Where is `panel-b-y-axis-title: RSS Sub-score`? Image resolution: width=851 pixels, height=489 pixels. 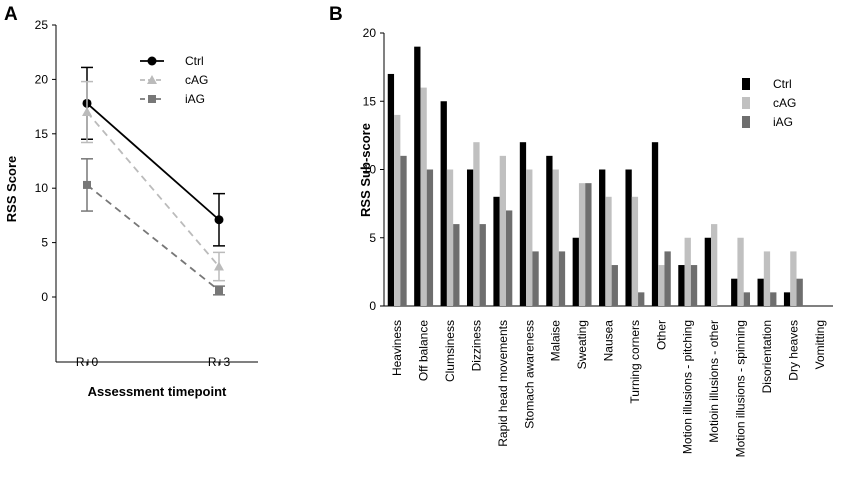
panel-b-y-axis-title: RSS Sub-score is located at coordinates (365, 170).